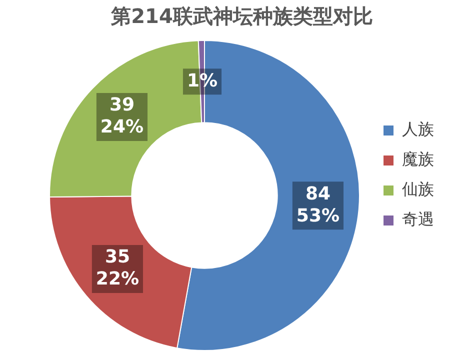  Describe the element at coordinates (318, 204) in the screenshot. I see `data-label: 84 53%` at that location.